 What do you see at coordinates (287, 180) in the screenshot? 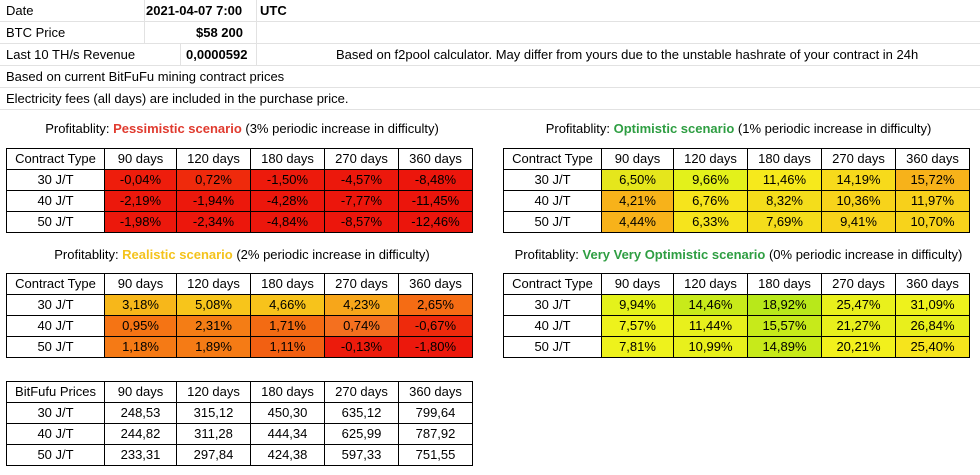
I see `value-cell: -1,50%` at bounding box center [287, 180].